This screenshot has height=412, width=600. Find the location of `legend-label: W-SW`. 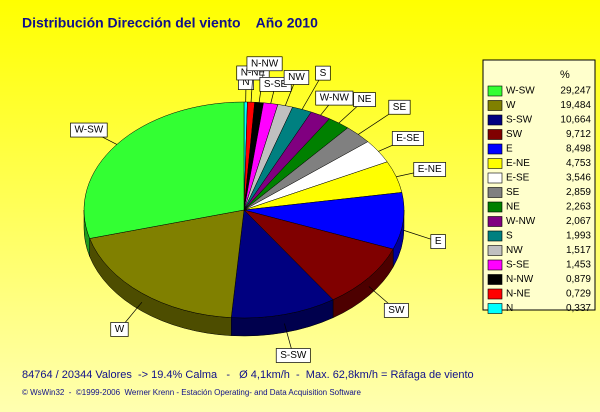

legend-label: W-SW is located at coordinates (520, 91).